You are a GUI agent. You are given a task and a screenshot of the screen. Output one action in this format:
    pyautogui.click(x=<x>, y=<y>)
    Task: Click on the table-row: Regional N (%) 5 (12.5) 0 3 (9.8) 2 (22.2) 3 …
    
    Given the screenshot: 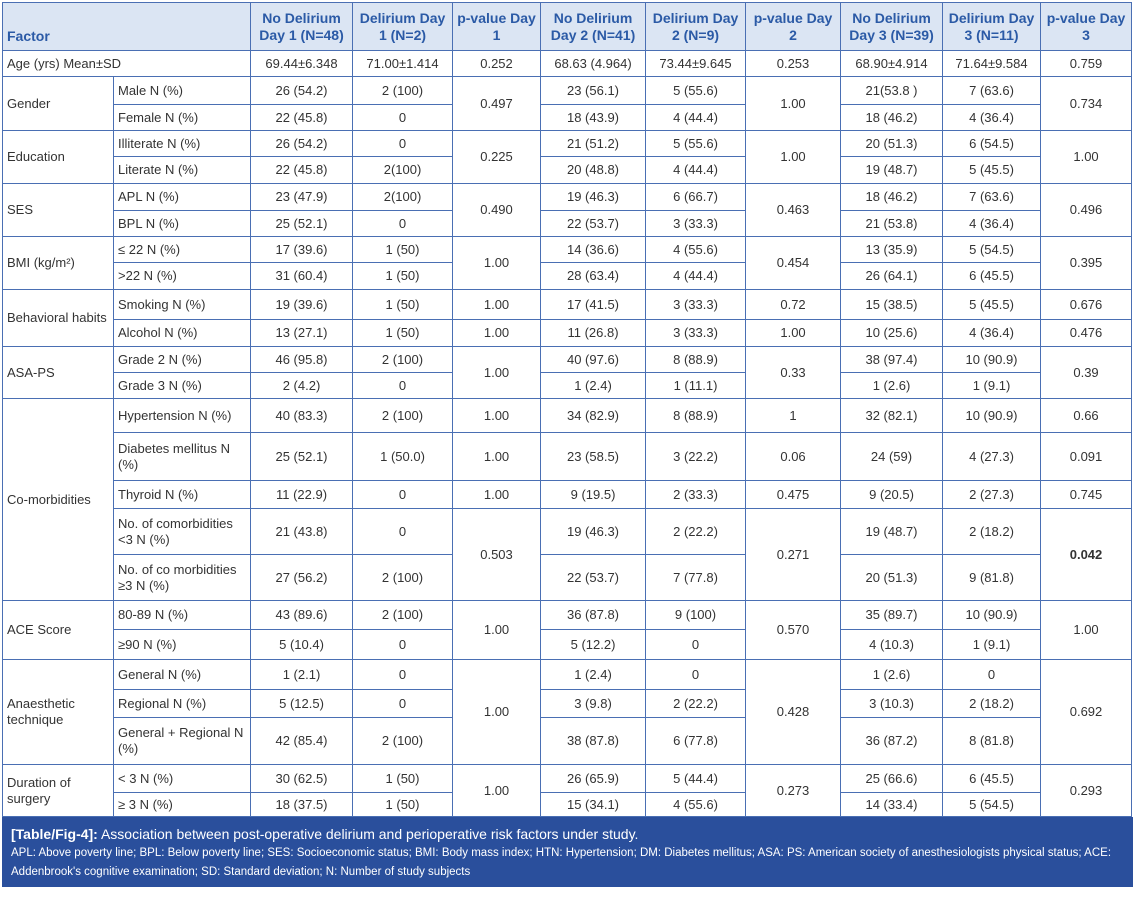 What is the action you would take?
    pyautogui.click(x=567, y=703)
    